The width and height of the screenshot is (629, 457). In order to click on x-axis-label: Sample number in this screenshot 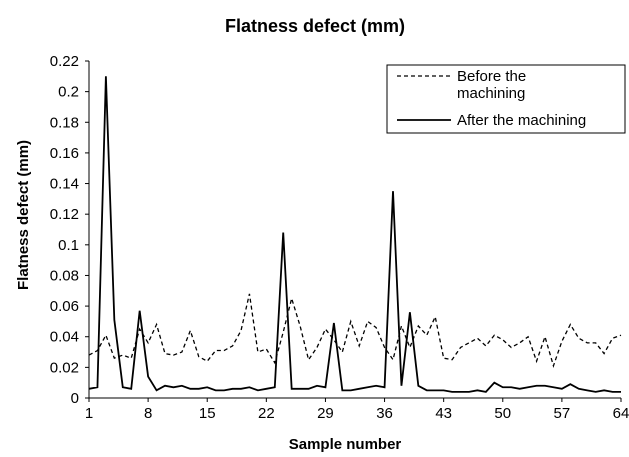, I will do `click(345, 444)`.